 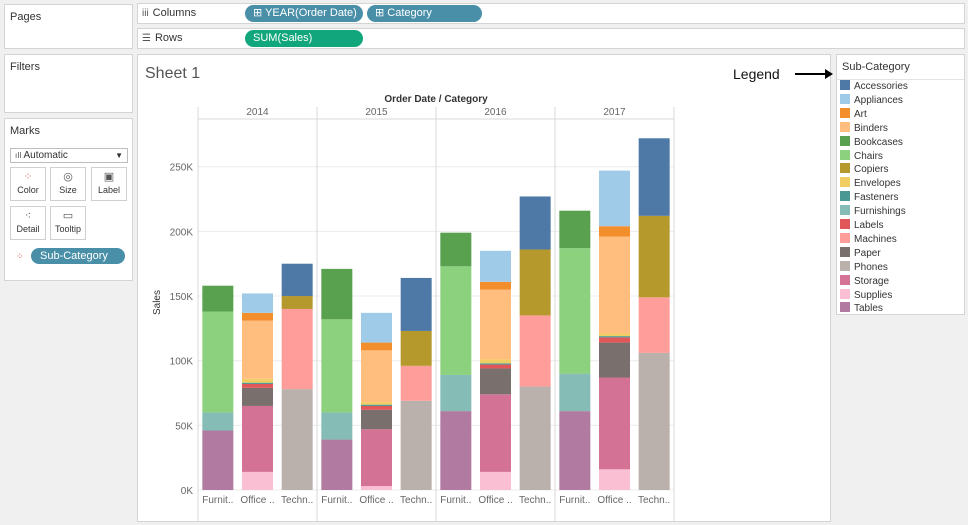 What do you see at coordinates (811, 74) in the screenshot?
I see `arrow-icon` at bounding box center [811, 74].